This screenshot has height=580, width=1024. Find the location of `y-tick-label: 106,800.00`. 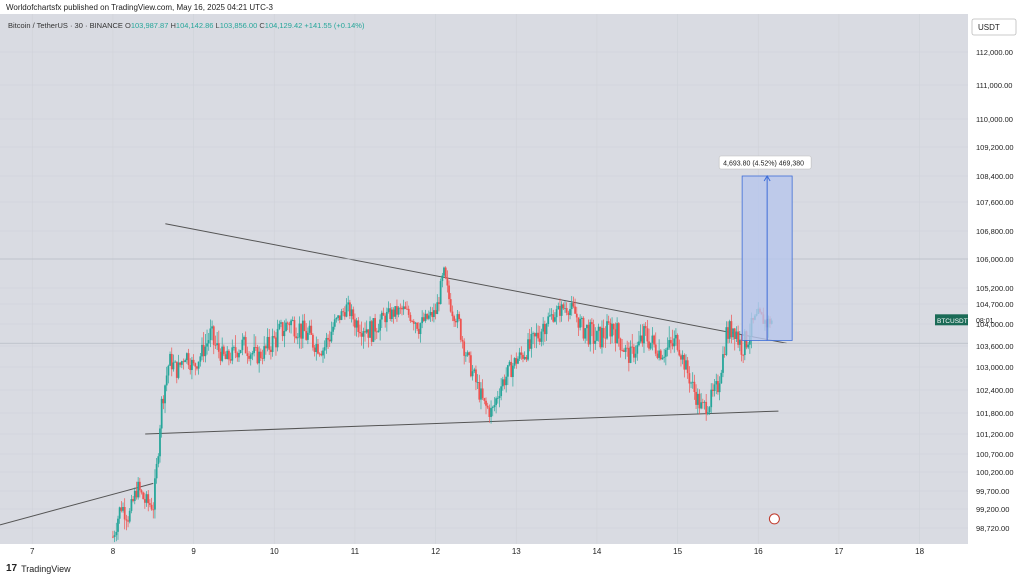

y-tick-label: 106,800.00 is located at coordinates (995, 231).